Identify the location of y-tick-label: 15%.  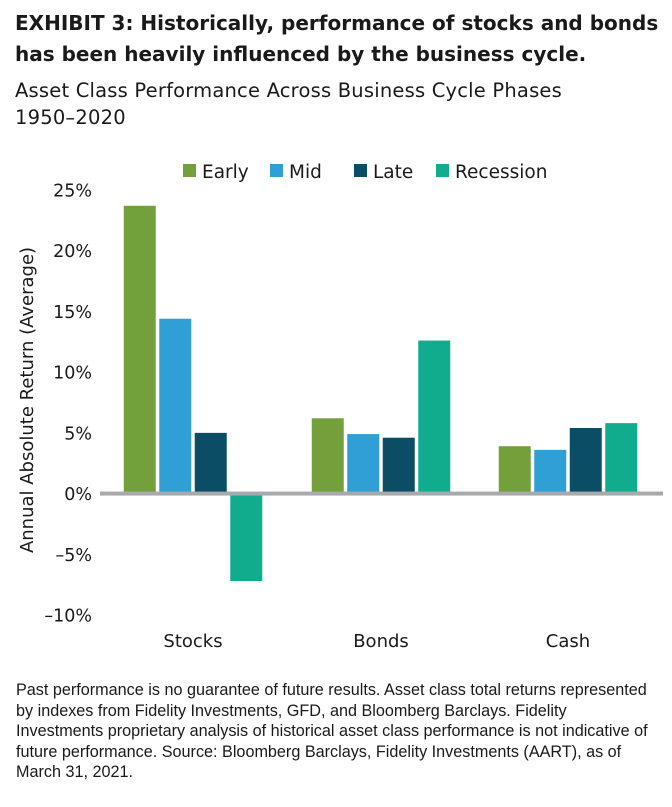
(72, 313).